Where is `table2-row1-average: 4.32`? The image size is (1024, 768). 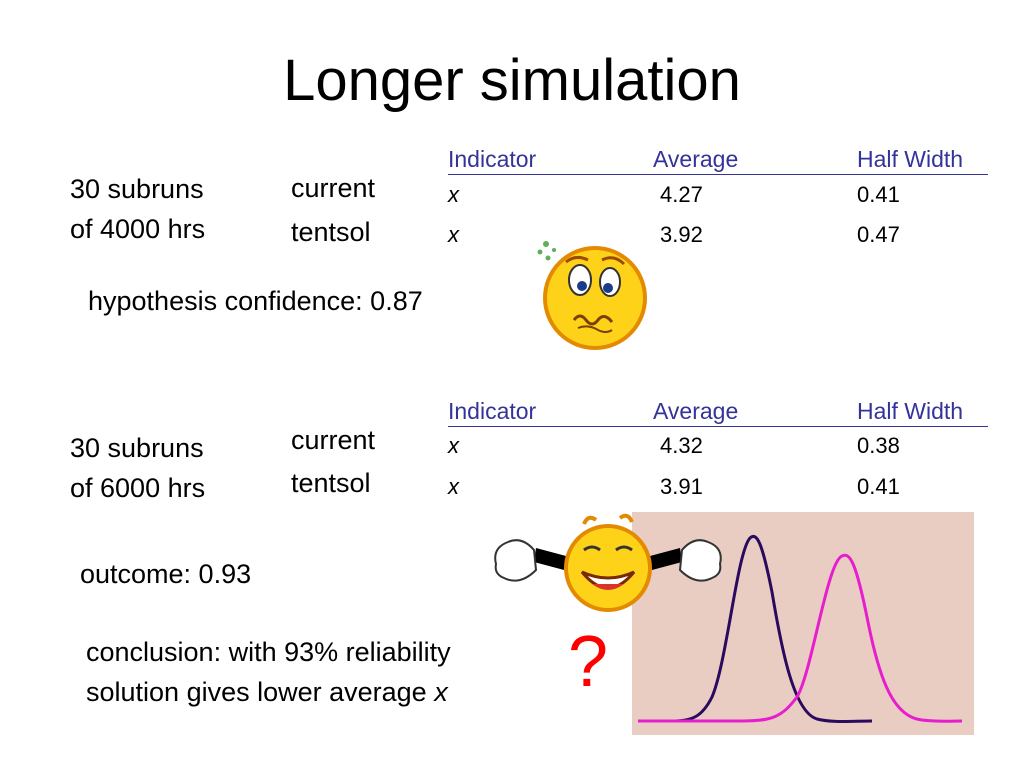
table2-row1-average: 4.32 is located at coordinates (681, 445).